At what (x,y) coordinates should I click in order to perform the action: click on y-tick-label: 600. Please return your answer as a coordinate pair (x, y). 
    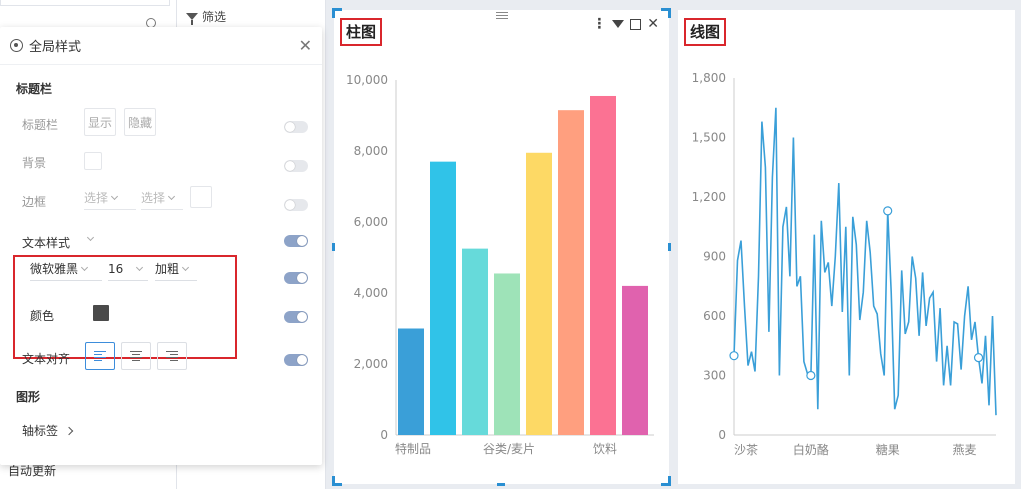
    Looking at the image, I should click on (714, 316).